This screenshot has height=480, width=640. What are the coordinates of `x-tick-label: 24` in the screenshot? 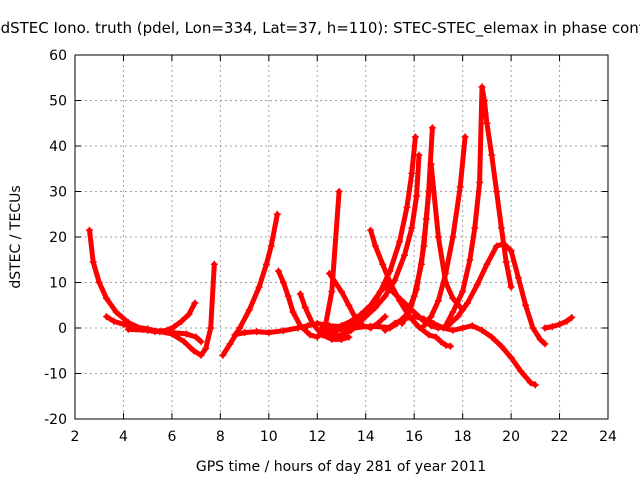 It's located at (608, 437).